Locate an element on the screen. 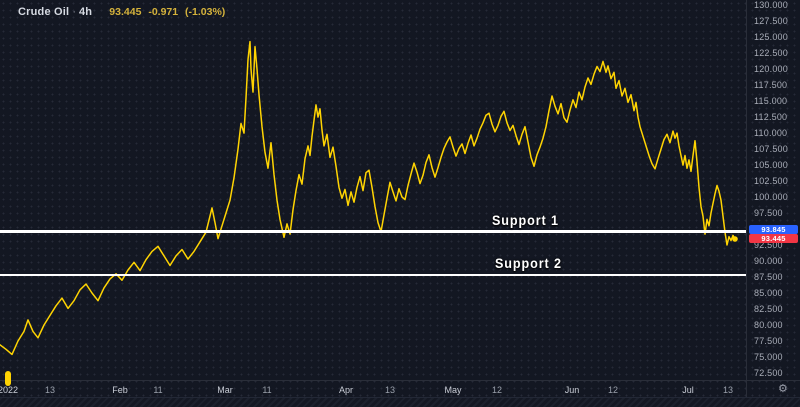  time-tick-label: Apr is located at coordinates (346, 390).